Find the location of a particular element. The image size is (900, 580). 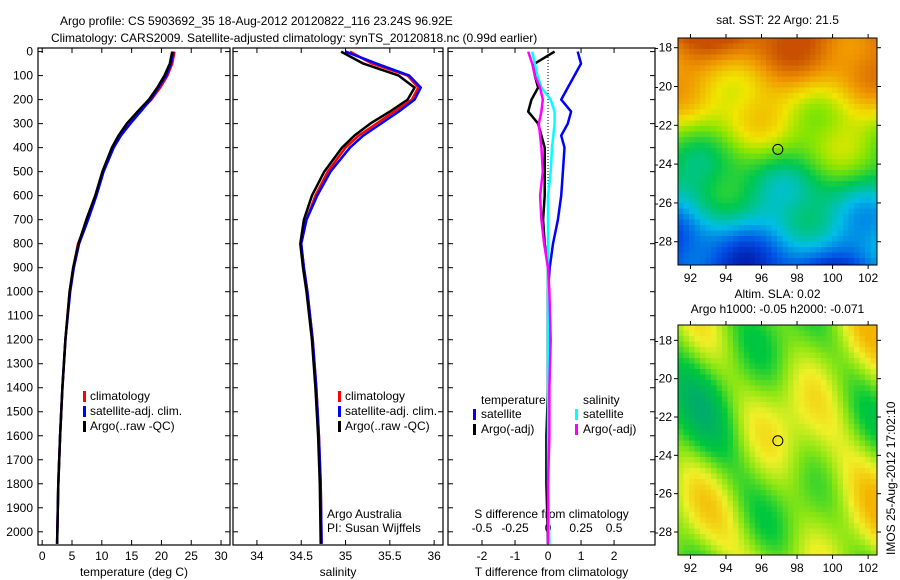

lat-tick-label: -24 is located at coordinates (664, 164).